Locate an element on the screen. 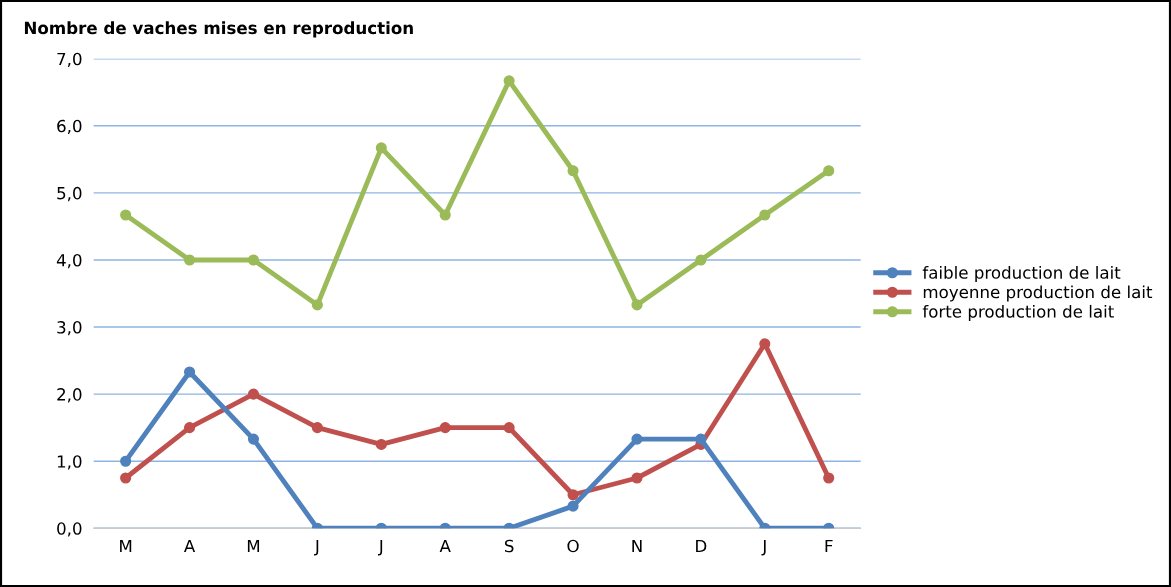  y-tick-label: 7,0 is located at coordinates (69, 59).